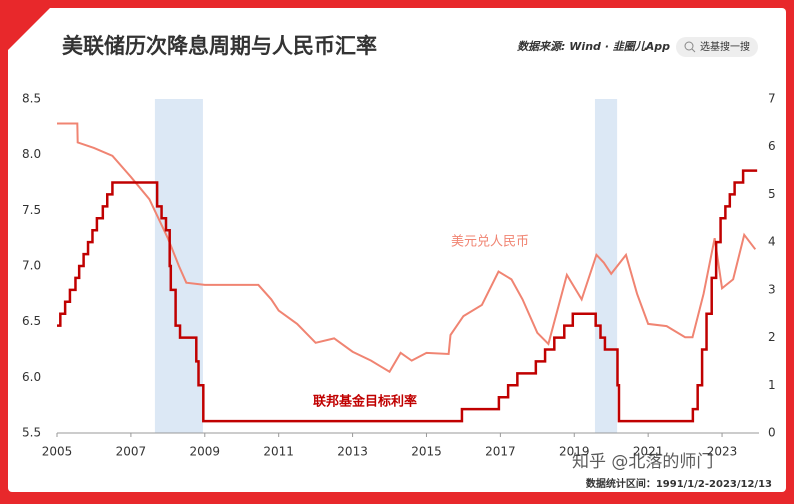  Describe the element at coordinates (426, 452) in the screenshot. I see `x-tick-label: 2015` at that location.